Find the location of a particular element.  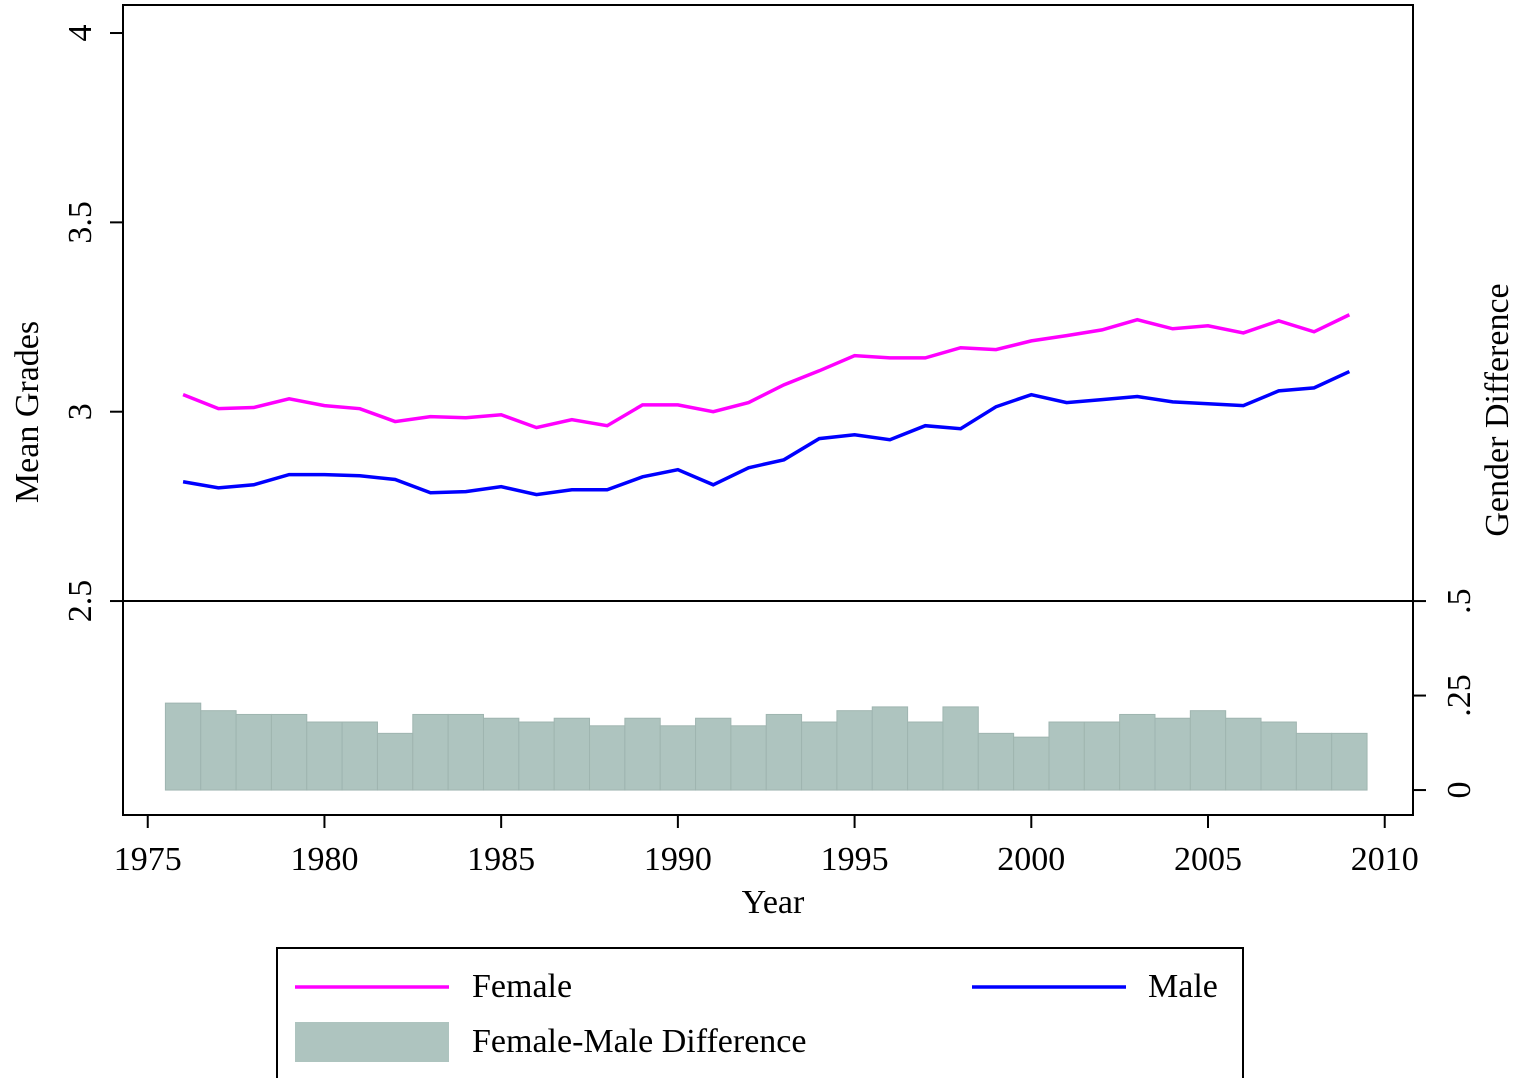

legend-label: Female is located at coordinates (522, 986).